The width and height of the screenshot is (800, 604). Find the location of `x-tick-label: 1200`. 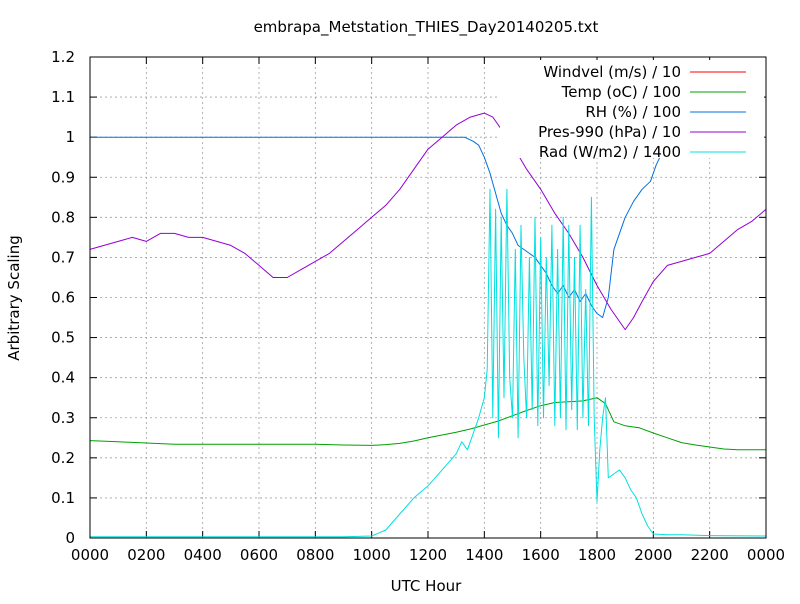

x-tick-label: 1200 is located at coordinates (428, 555).